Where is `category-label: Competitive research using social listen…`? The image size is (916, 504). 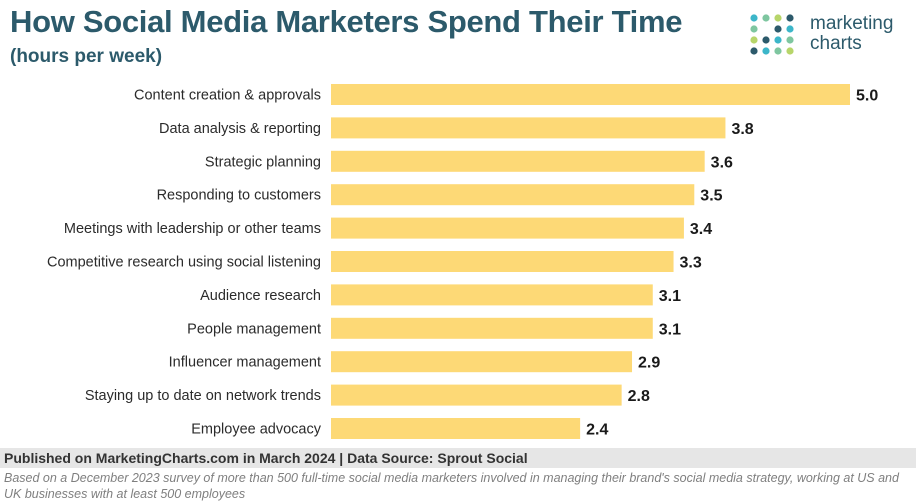 category-label: Competitive research using social listen… is located at coordinates (184, 263).